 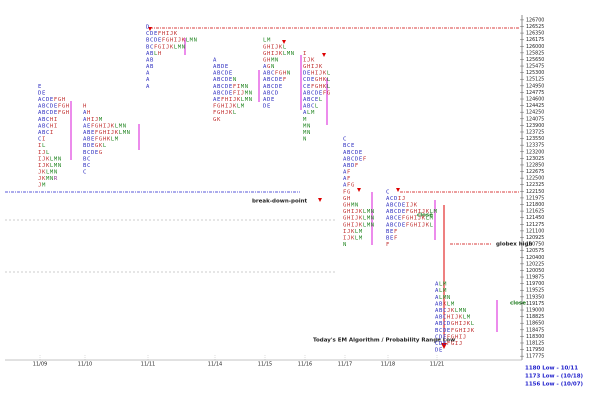 I want to click on tpo-row: GK, so click(x=217, y=119).